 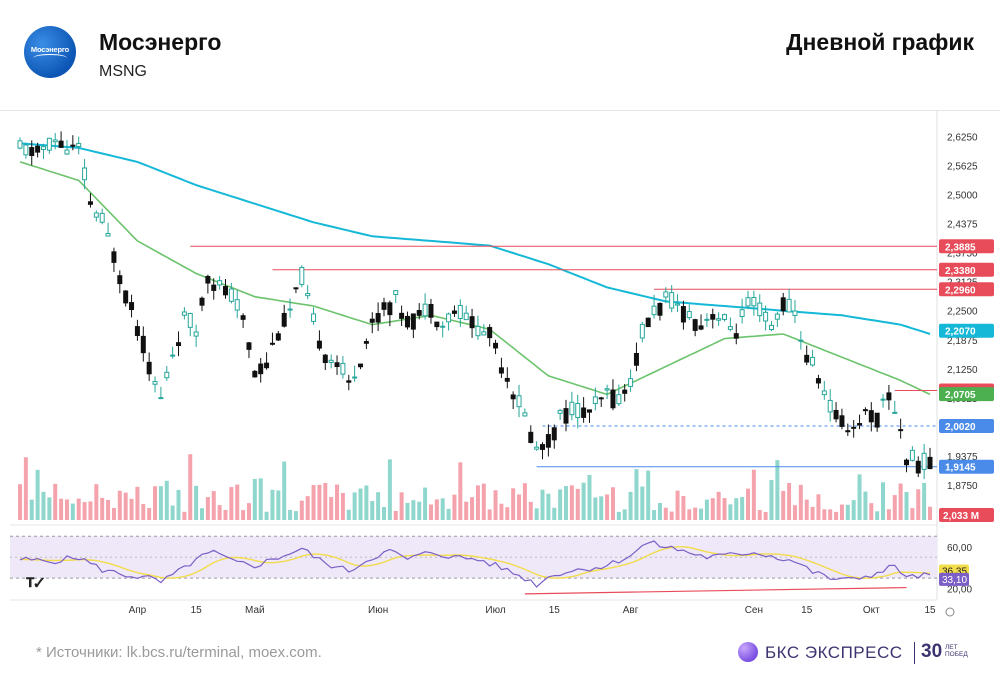 What do you see at coordinates (962, 457) in the screenshot?
I see `price-tick-label: 1,9375` at bounding box center [962, 457].